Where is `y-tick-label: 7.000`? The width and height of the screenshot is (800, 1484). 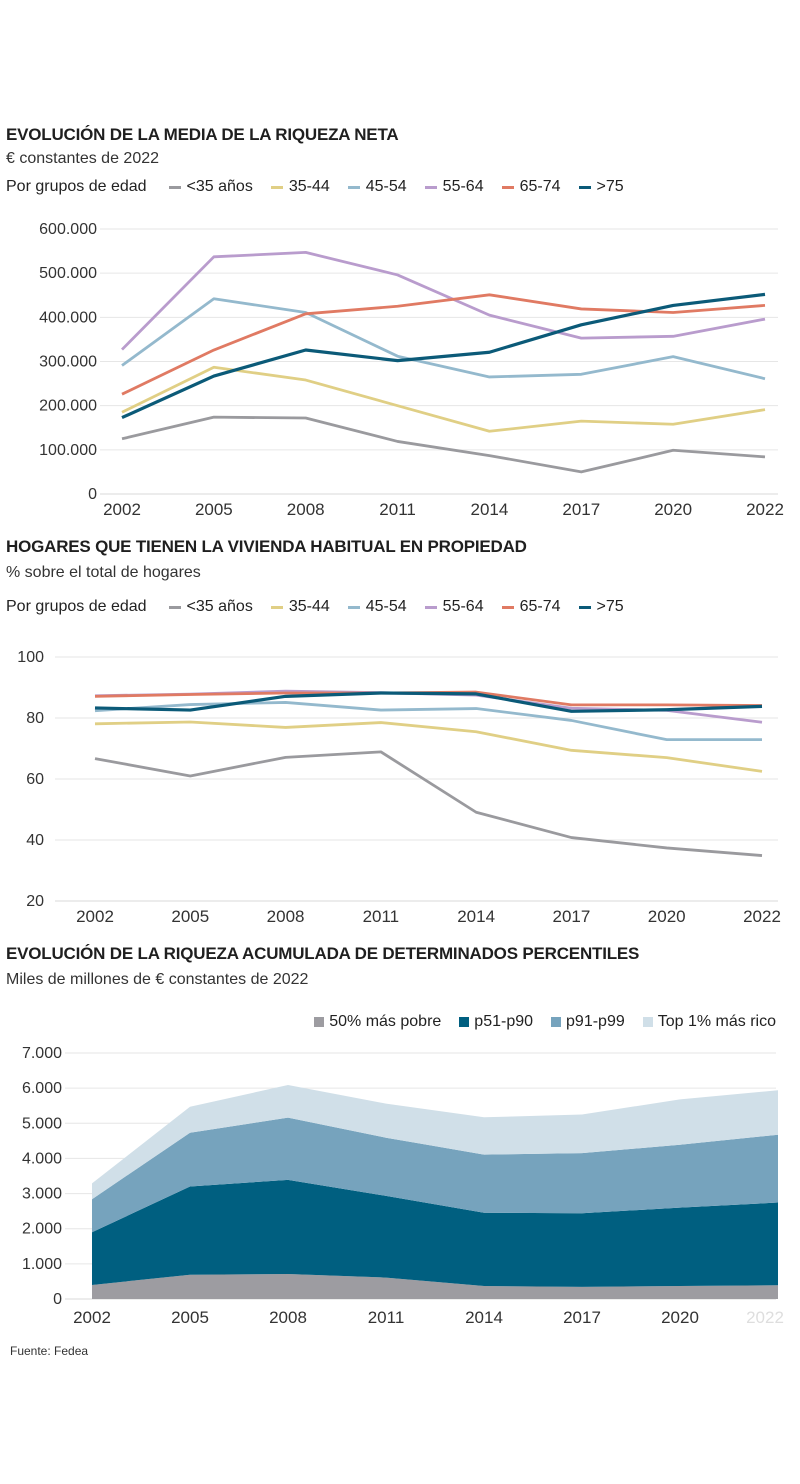
y-tick-label: 7.000 is located at coordinates (42, 1053).